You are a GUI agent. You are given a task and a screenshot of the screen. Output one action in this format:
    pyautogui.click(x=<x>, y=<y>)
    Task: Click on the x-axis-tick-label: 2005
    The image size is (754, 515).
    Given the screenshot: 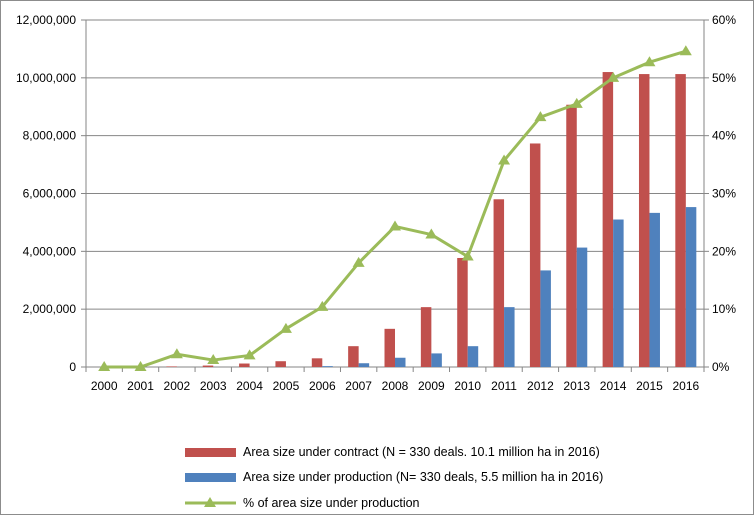 What is the action you would take?
    pyautogui.click(x=286, y=386)
    